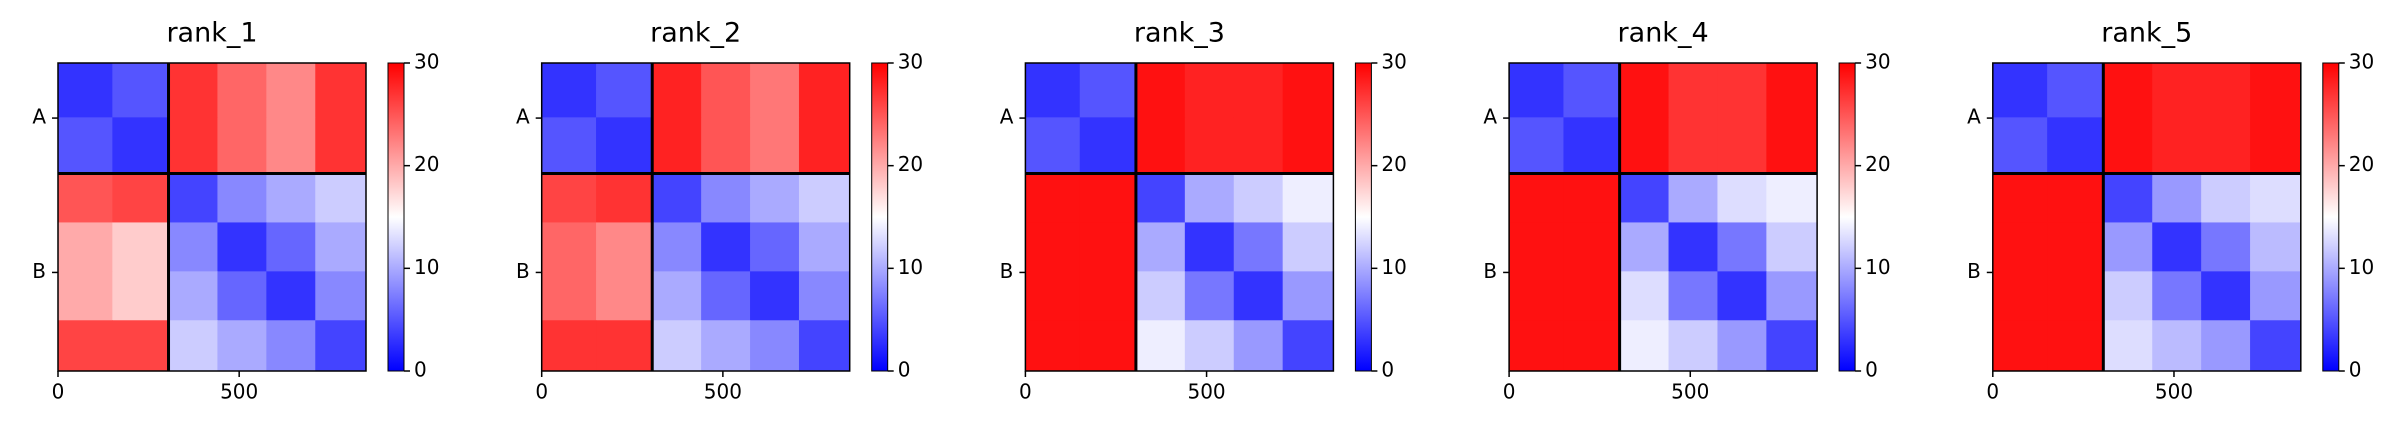 This screenshot has height=438, width=2401. Describe the element at coordinates (2146, 33) in the screenshot. I see `chart-title: rank_5` at that location.